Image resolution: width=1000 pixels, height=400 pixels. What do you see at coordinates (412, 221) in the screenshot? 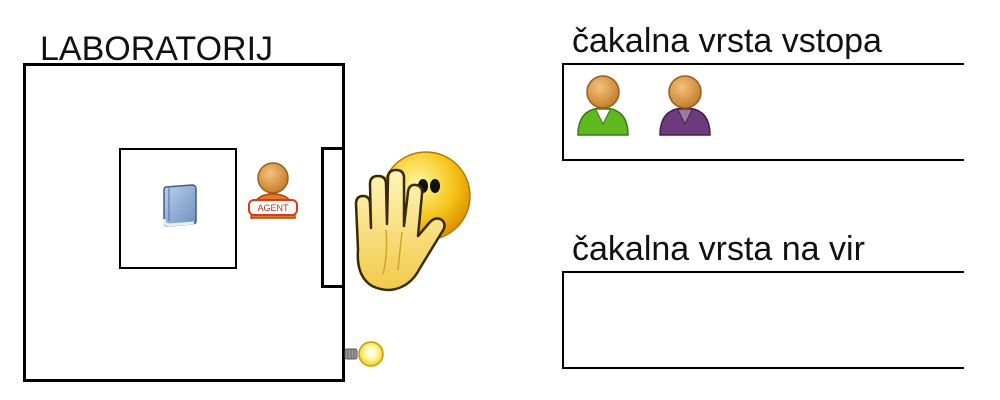
I see `stop-hand-icon` at bounding box center [412, 221].